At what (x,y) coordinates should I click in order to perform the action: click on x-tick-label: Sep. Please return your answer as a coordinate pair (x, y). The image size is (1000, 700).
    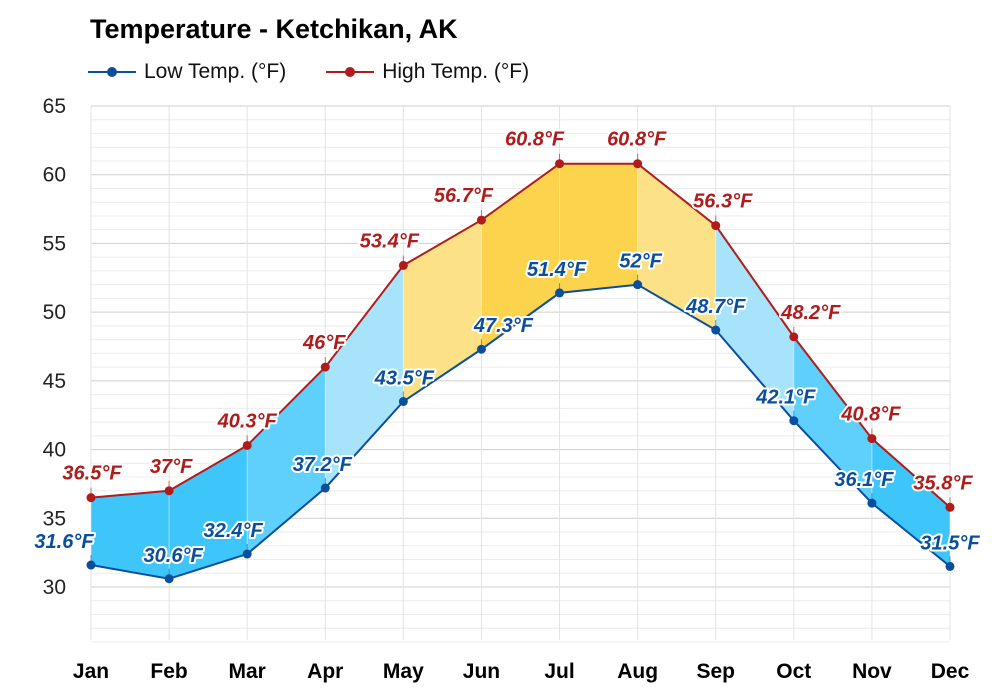
    Looking at the image, I should click on (715, 671).